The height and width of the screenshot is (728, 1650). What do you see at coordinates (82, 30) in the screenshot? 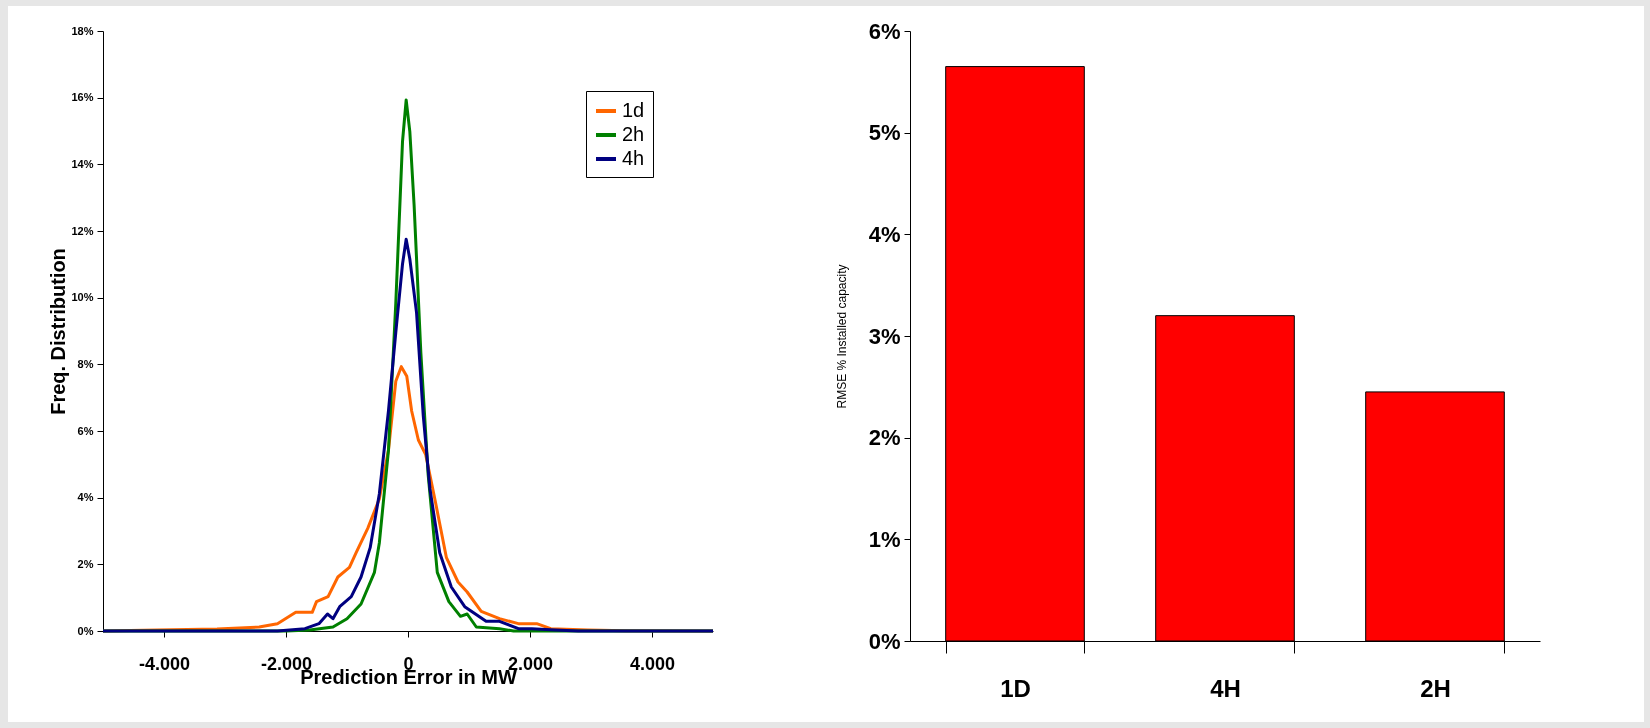
I see `y-tick-label: 18%` at bounding box center [82, 30].